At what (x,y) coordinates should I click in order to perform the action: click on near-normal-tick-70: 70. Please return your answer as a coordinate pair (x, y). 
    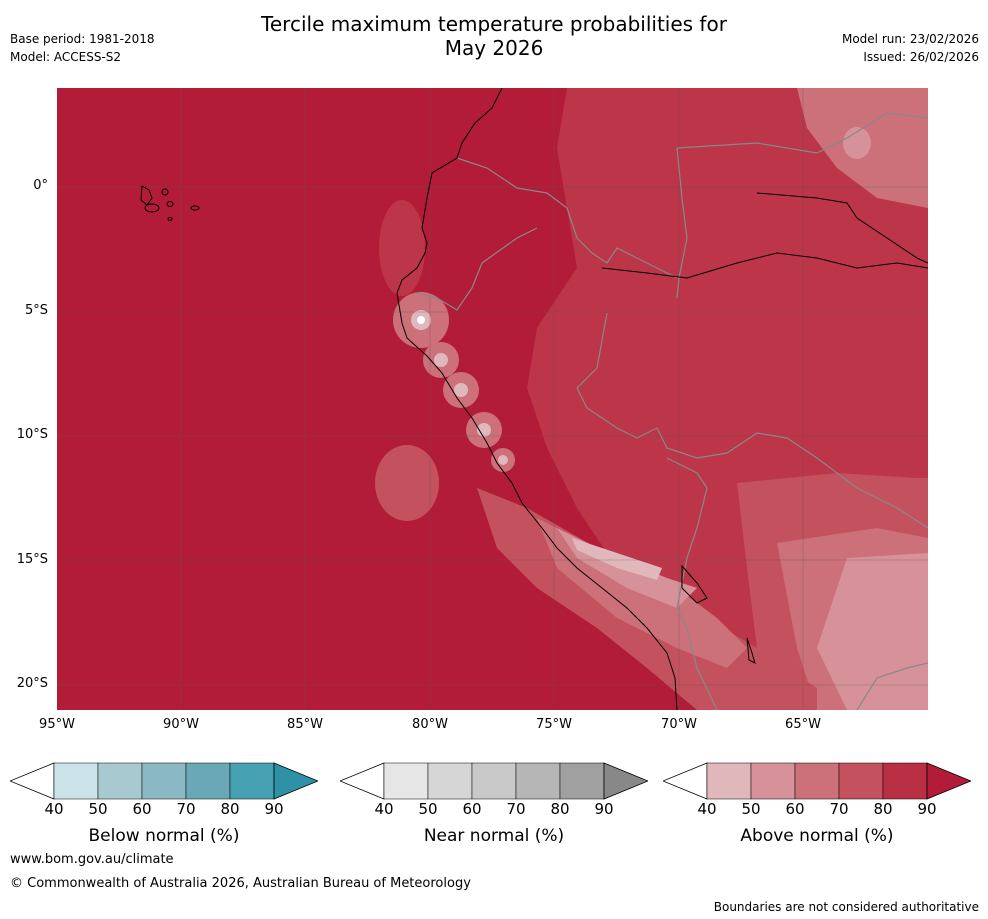
    Looking at the image, I should click on (516, 809).